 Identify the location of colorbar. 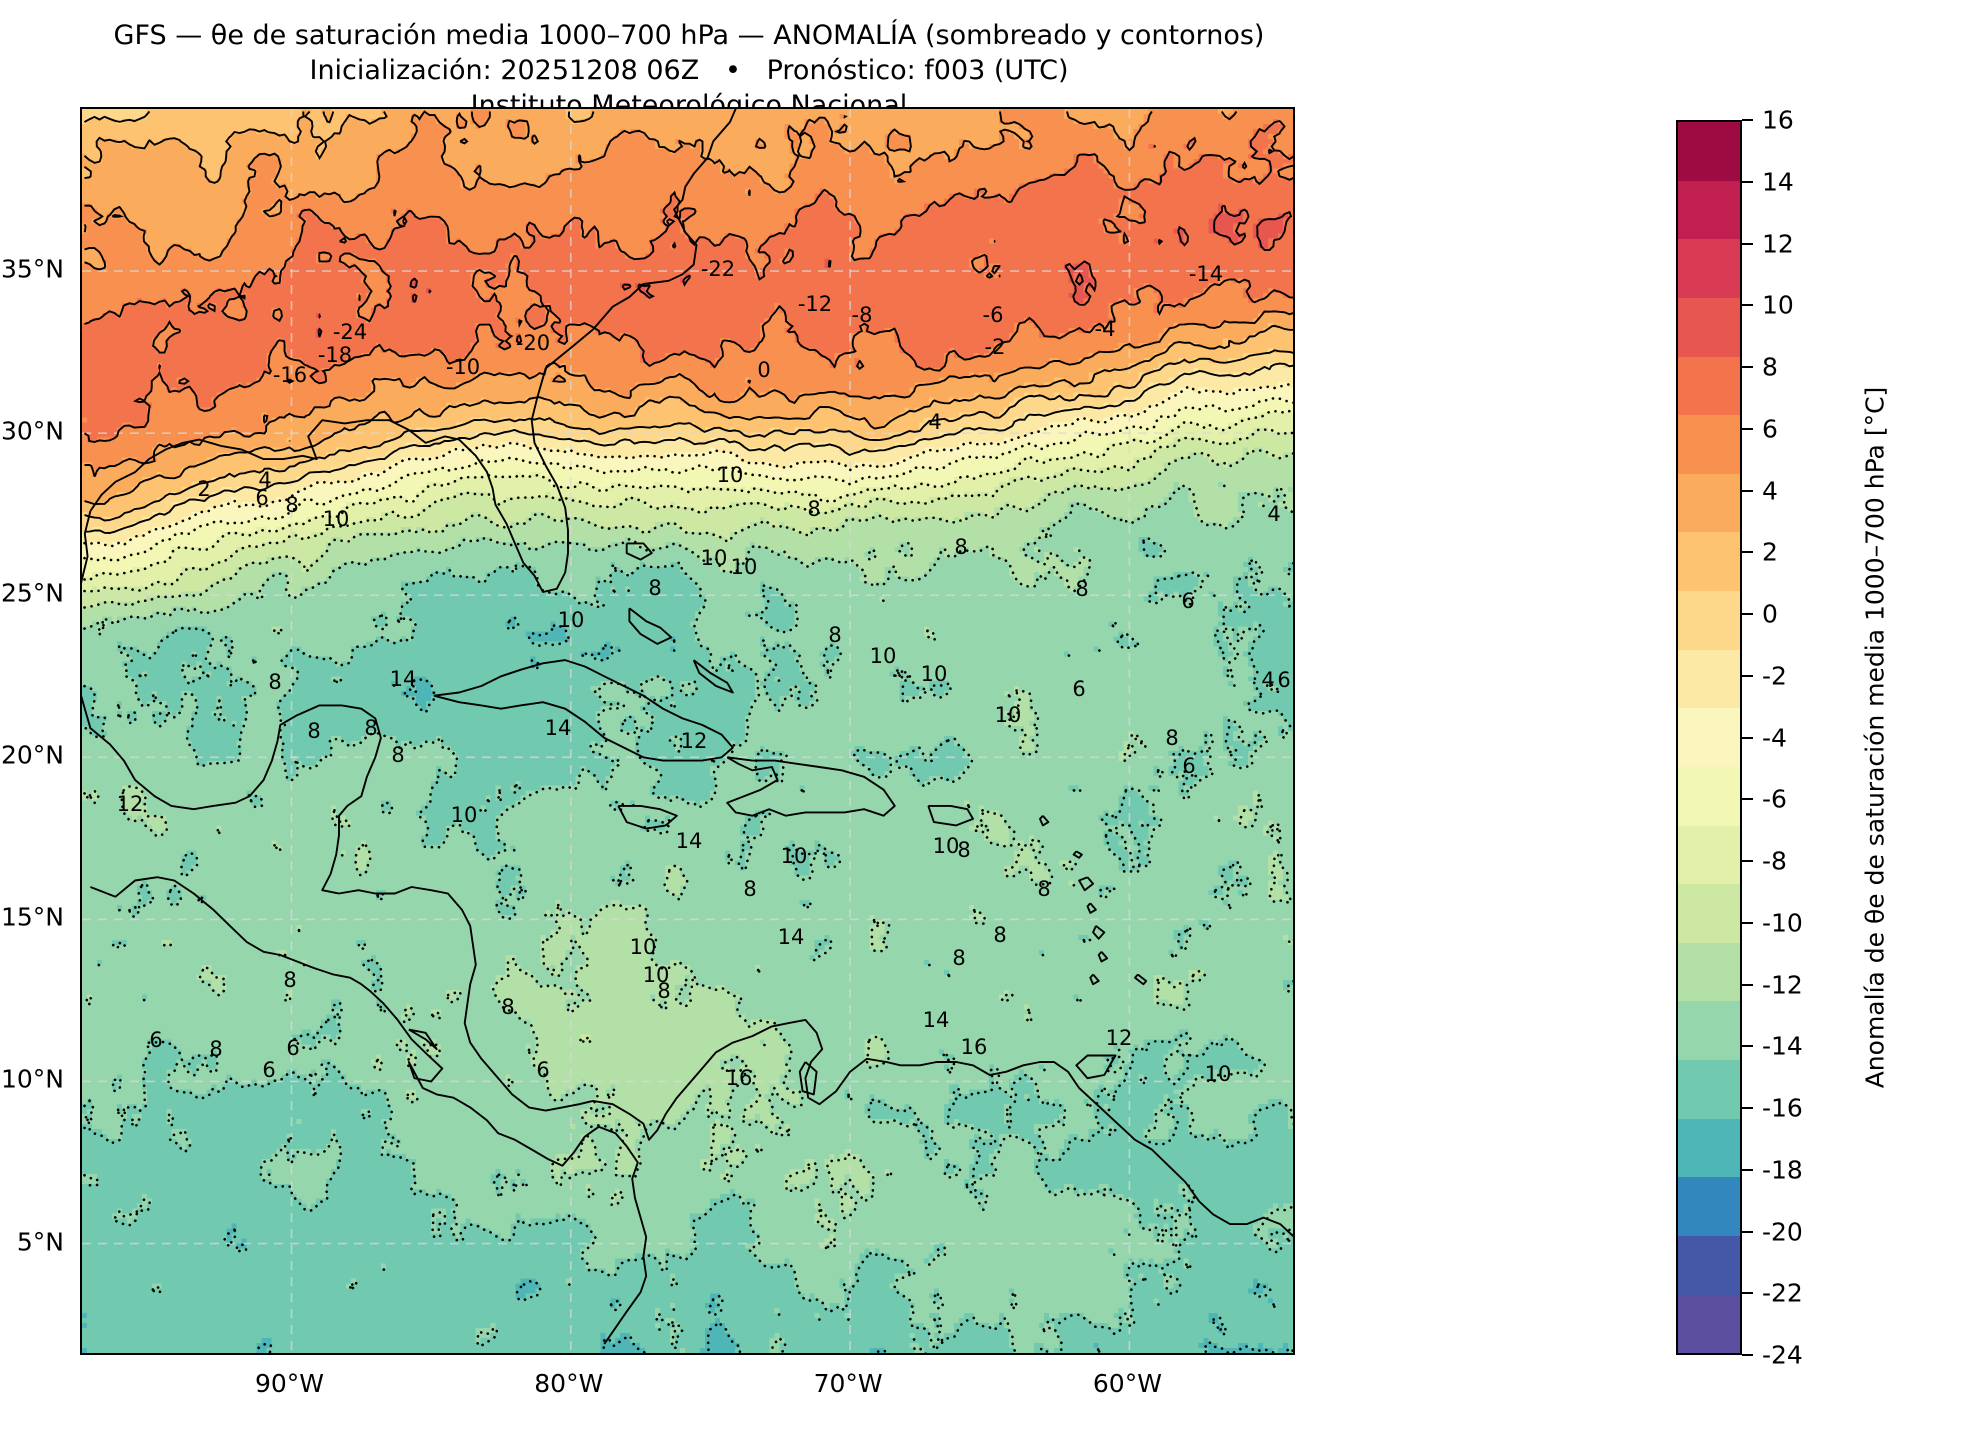
(1709, 737).